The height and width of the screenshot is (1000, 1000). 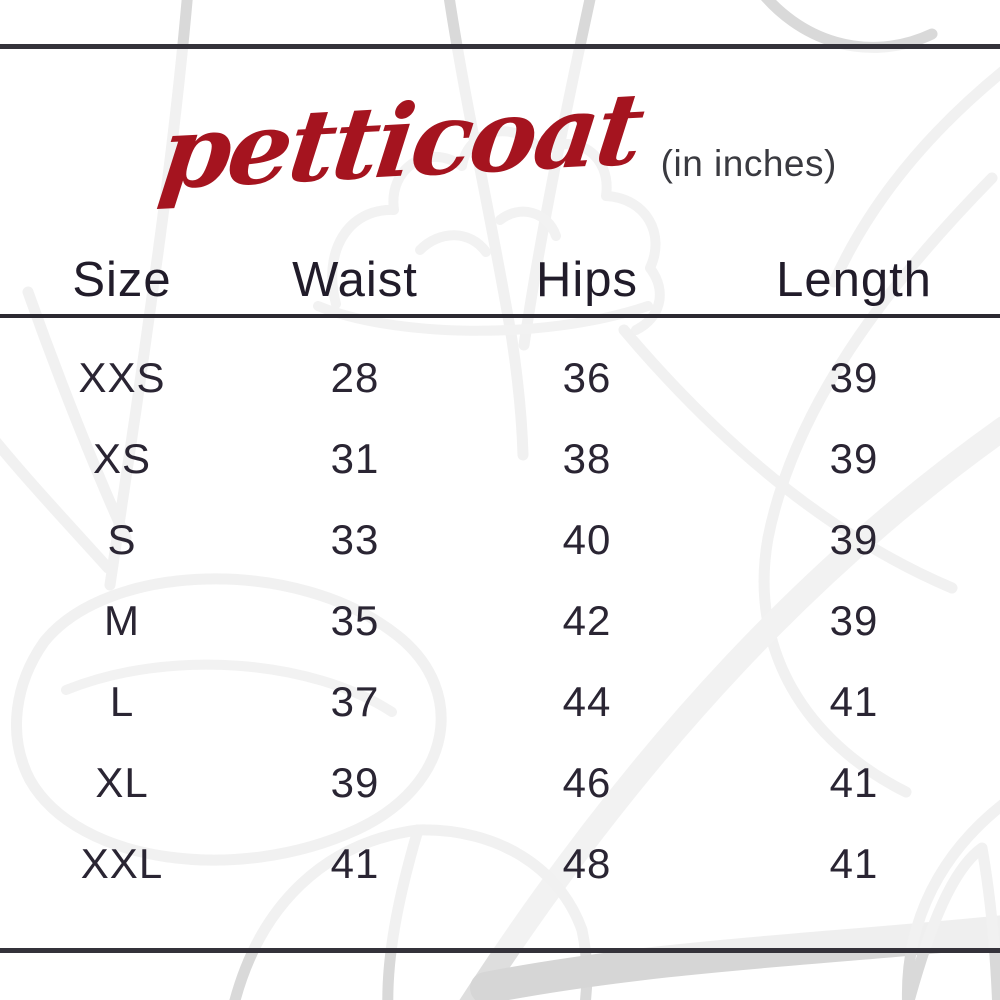 I want to click on table-row: M 35 42 39, so click(x=500, y=620).